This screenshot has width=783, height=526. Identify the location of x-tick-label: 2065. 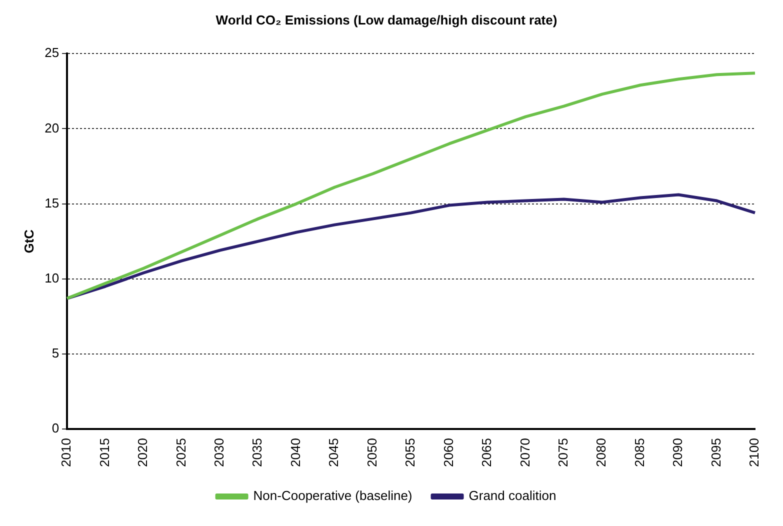
(486, 452).